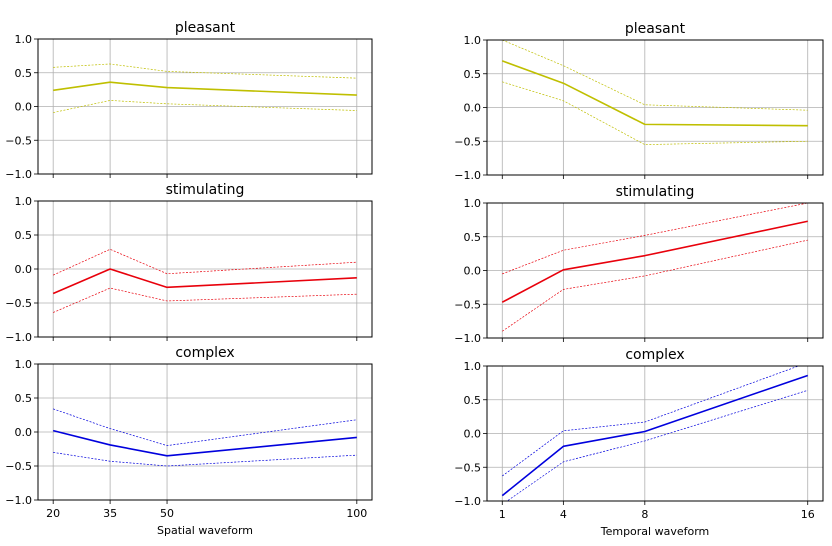 The height and width of the screenshot is (546, 832). Describe the element at coordinates (167, 513) in the screenshot. I see `x-tick-label: 50` at that location.